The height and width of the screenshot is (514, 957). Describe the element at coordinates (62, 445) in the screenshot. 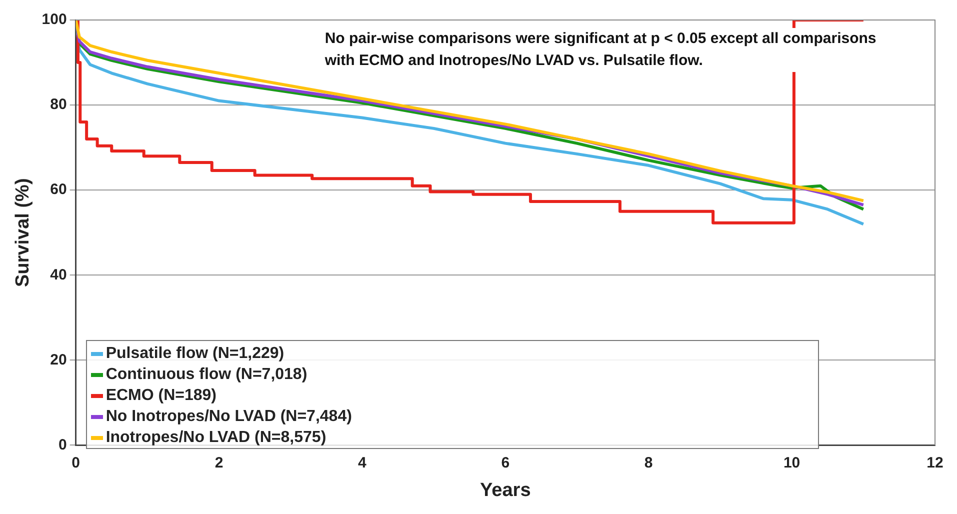

I see `y-tick-label: 0` at that location.